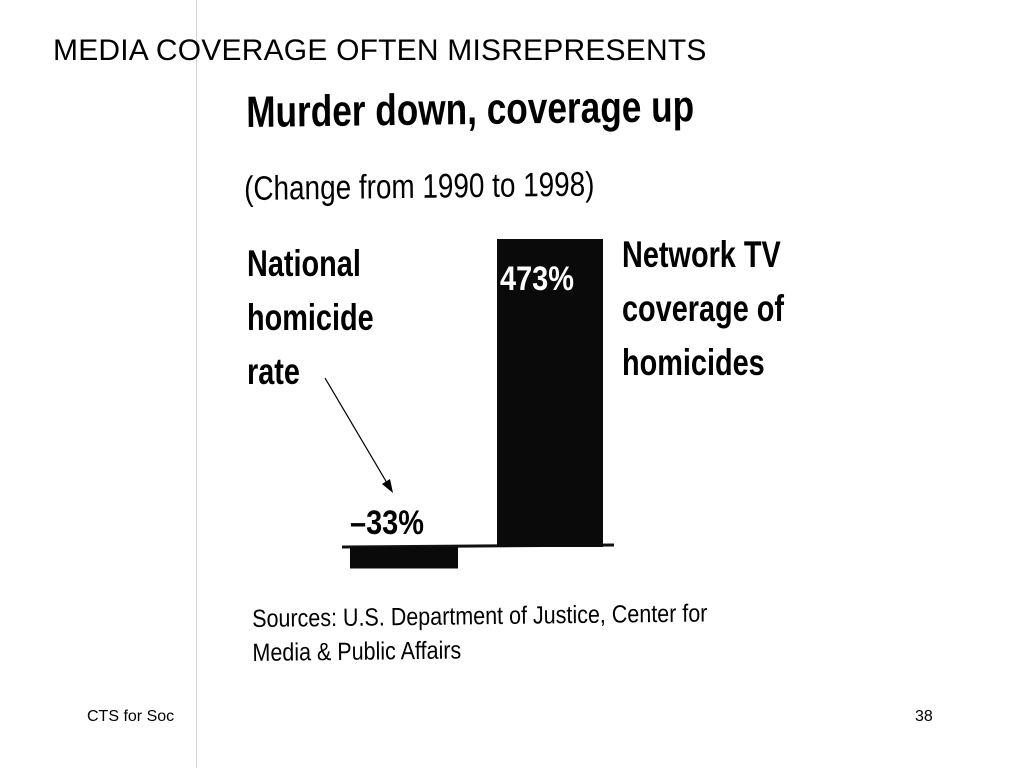 The image size is (1024, 768). What do you see at coordinates (550, 393) in the screenshot?
I see `bar-tv-coverage` at bounding box center [550, 393].